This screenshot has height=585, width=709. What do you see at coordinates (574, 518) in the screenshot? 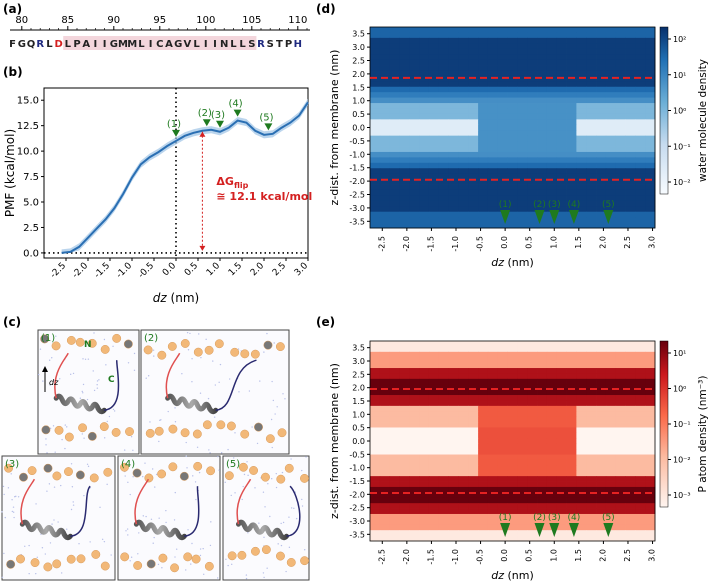
I see `marker-label: (4)` at bounding box center [574, 518].